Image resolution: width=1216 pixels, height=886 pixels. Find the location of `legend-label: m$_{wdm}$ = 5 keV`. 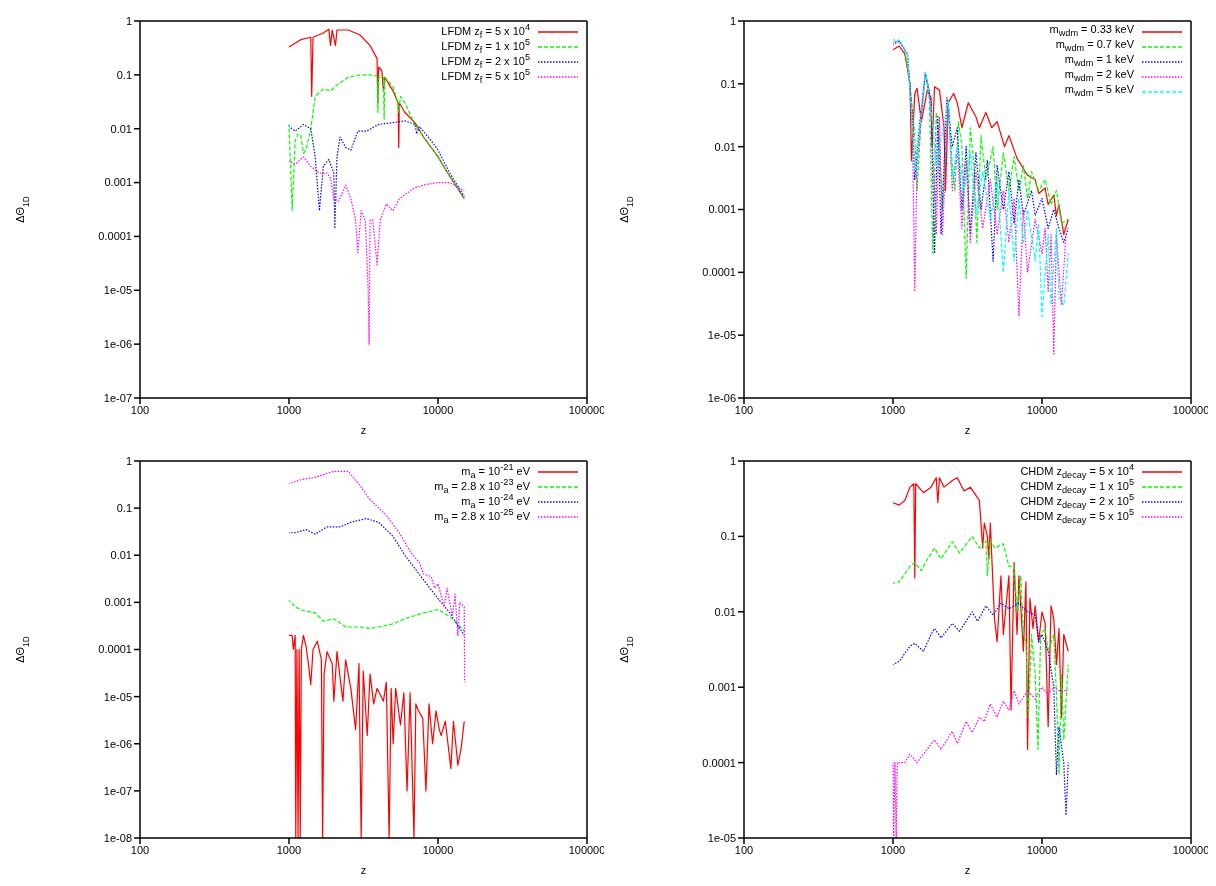

legend-label: m$_{wdm}$ = 5 keV is located at coordinates (1099, 91).